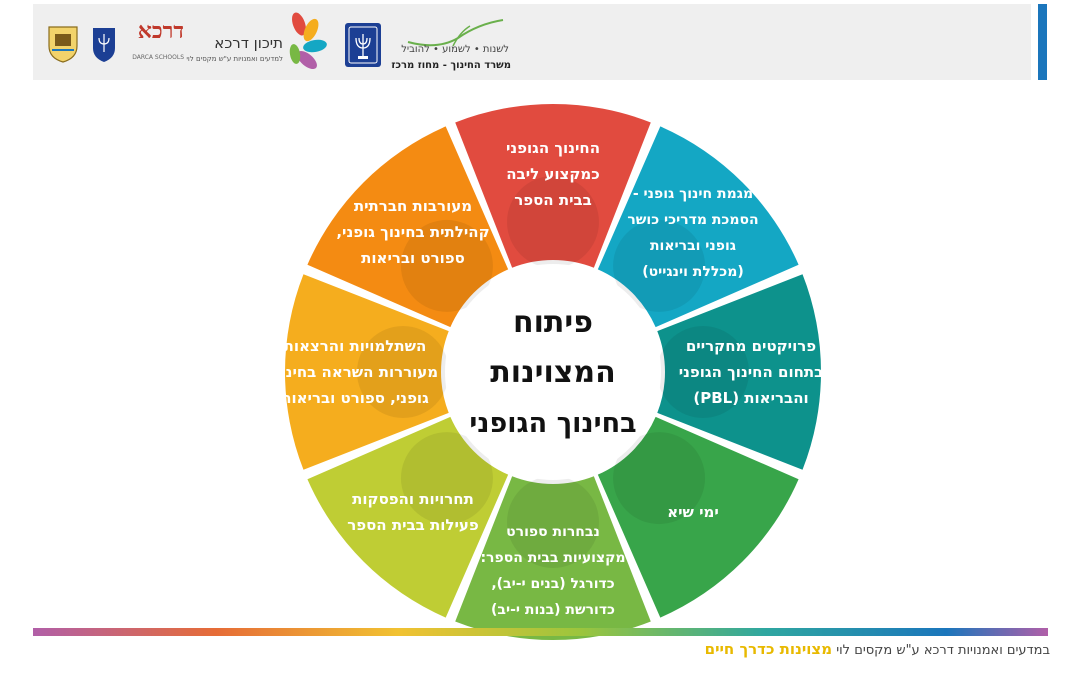 Image resolution: width=1080 pixels, height=697 pixels. I want to click on wheel-segment-label: ימי שיא, so click(693, 512).